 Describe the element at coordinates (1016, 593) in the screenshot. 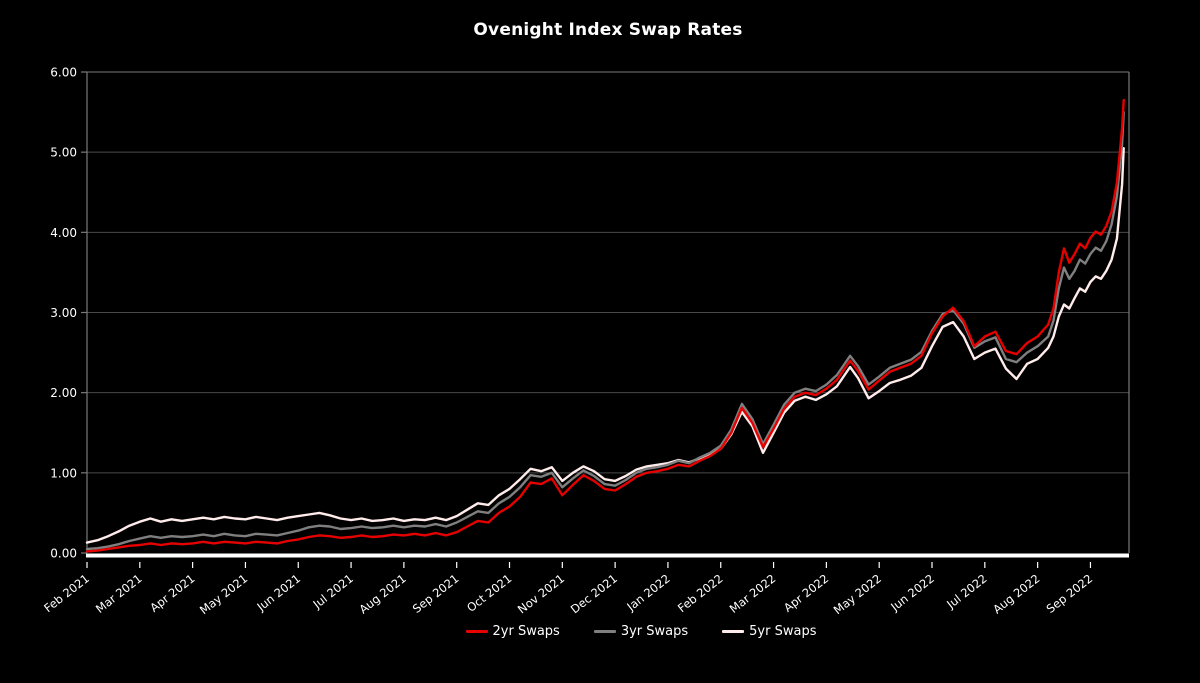

I see `x-tick-label: Aug 2022` at that location.